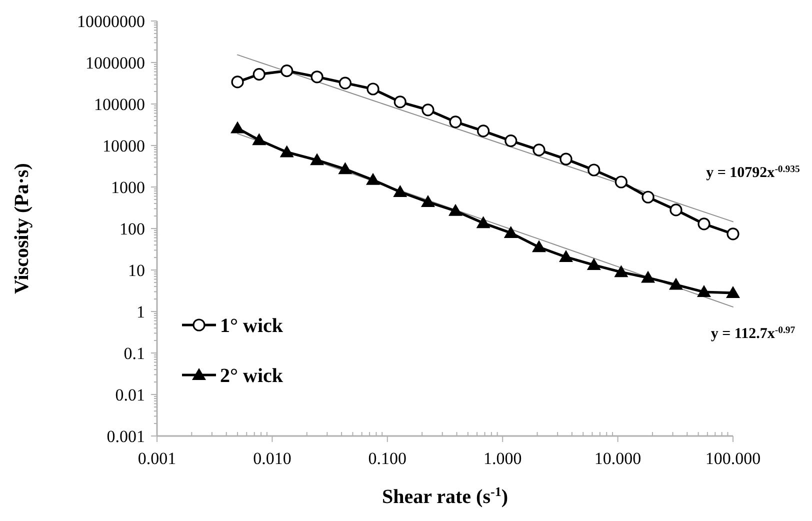 This screenshot has height=521, width=812. Describe the element at coordinates (130, 394) in the screenshot. I see `y-tick-label: 0.01` at that location.